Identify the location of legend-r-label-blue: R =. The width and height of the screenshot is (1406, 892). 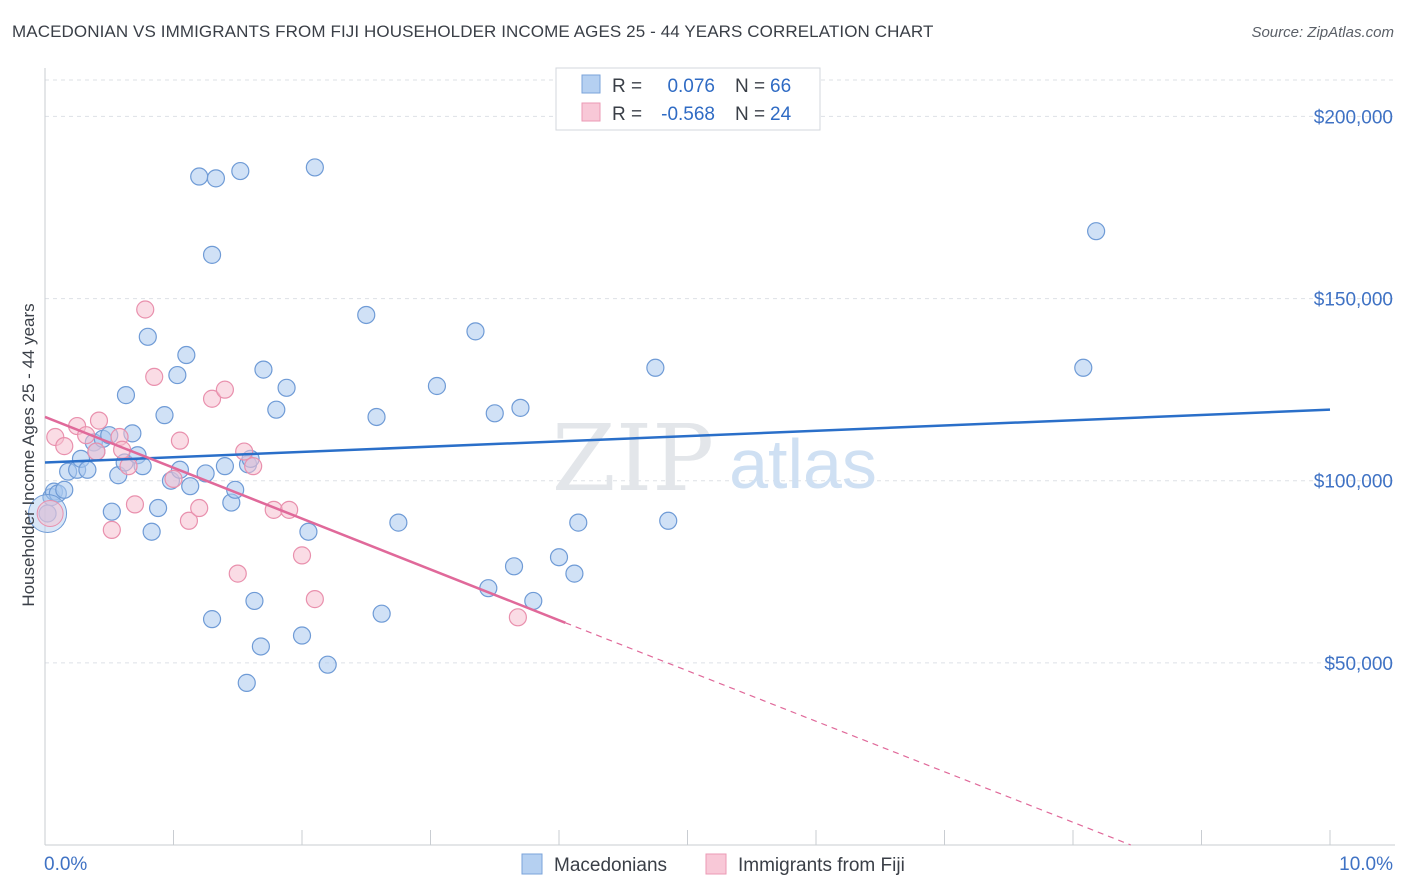
(627, 86).